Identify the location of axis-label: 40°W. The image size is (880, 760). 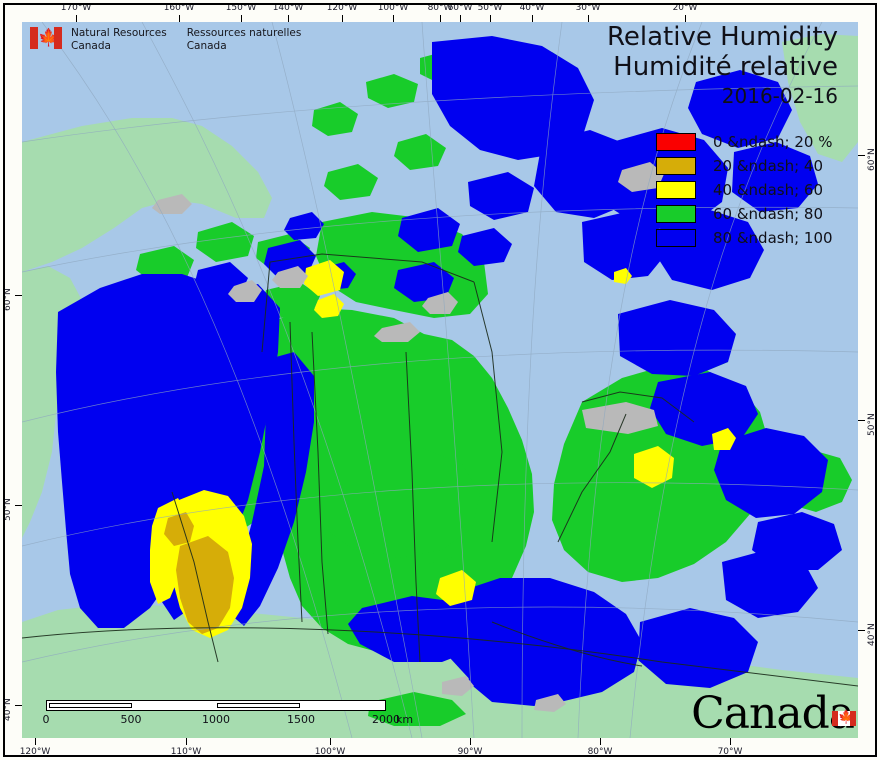
(532, 8).